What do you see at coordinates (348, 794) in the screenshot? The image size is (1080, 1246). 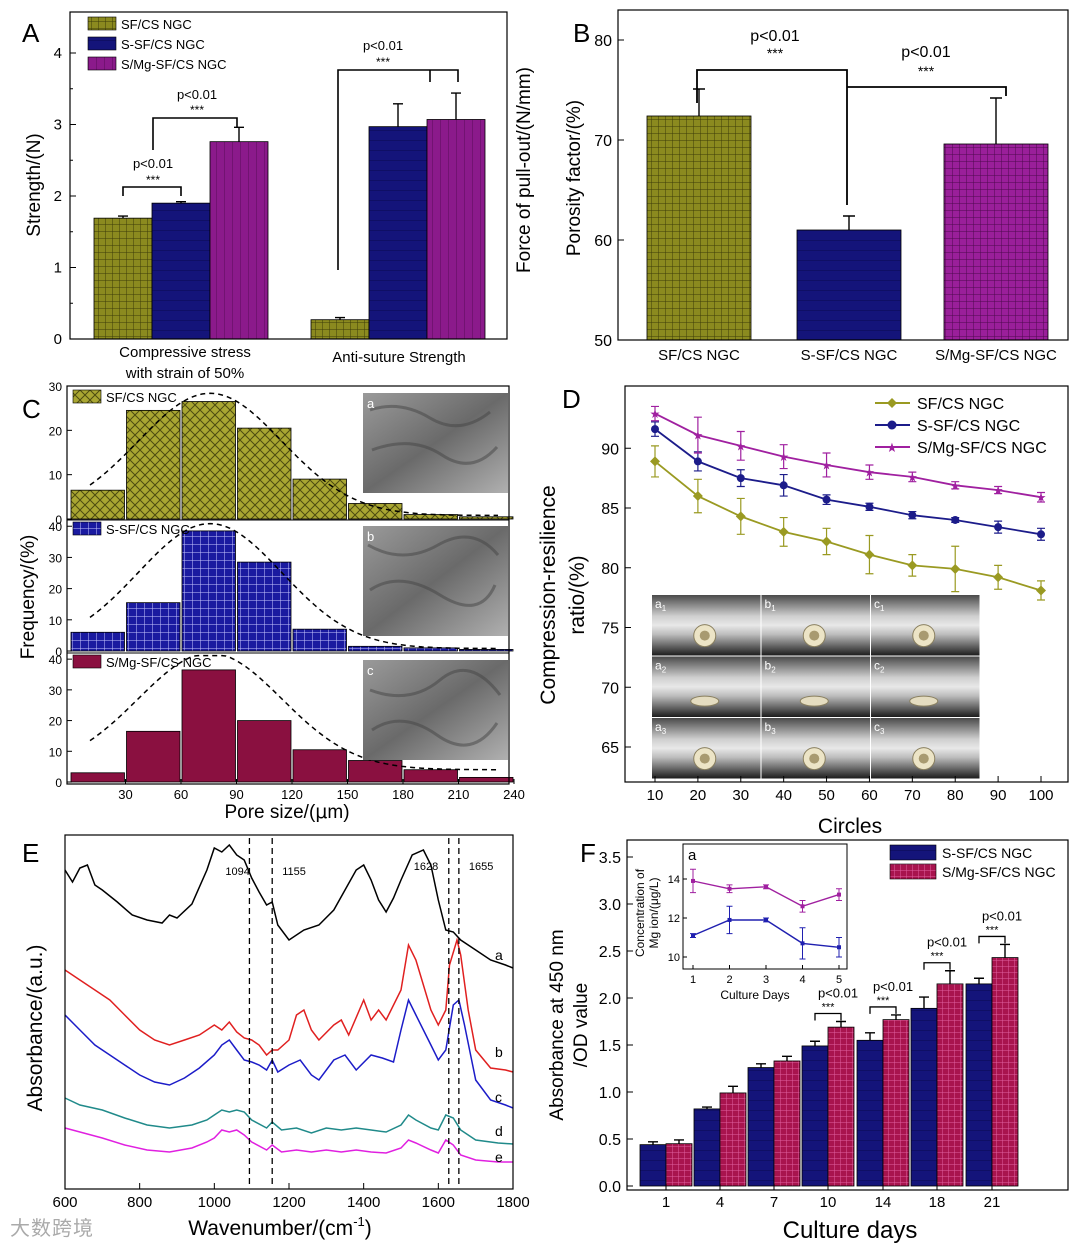 I see `x-tick-label: 150` at bounding box center [348, 794].